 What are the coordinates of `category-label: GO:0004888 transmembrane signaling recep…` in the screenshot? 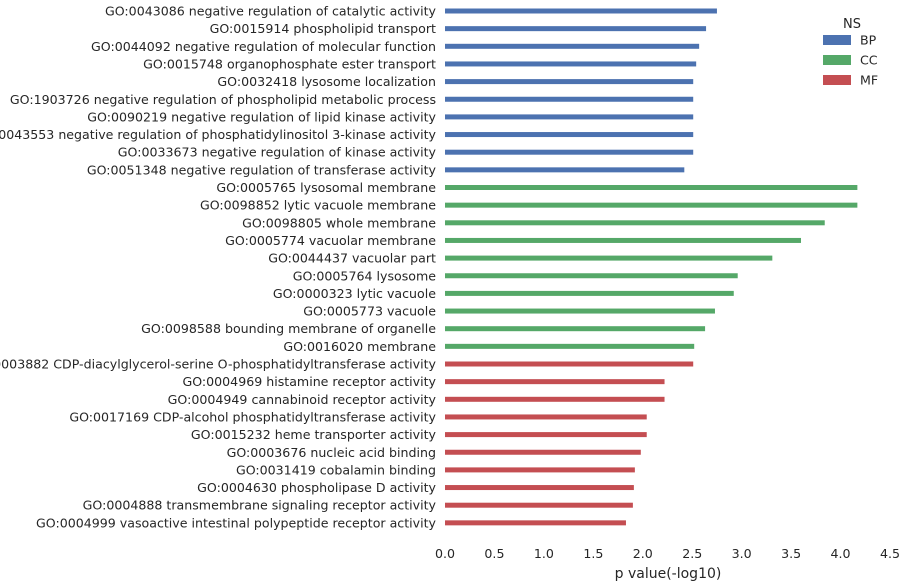 It's located at (260, 505).